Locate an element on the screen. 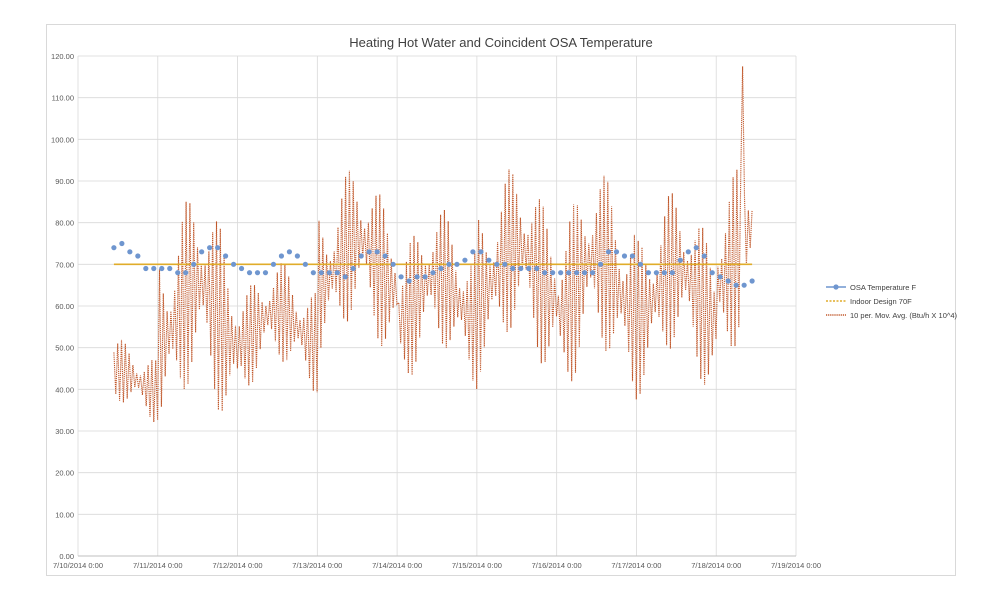  y-tick-label: 20.00 is located at coordinates (64, 473).